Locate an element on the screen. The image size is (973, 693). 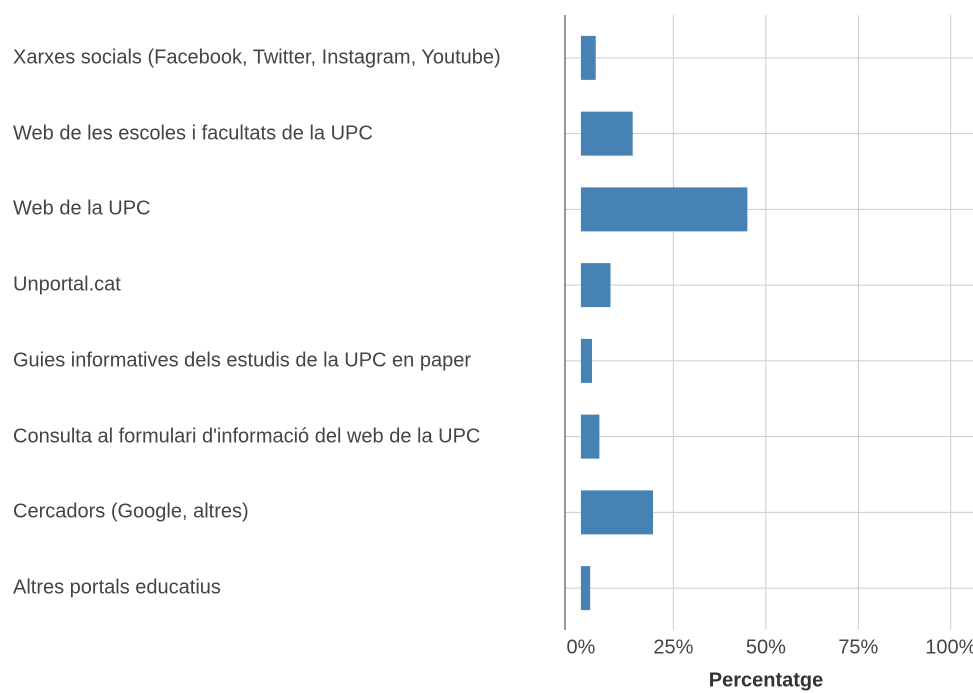
x-tick-label: 25% is located at coordinates (673, 647).